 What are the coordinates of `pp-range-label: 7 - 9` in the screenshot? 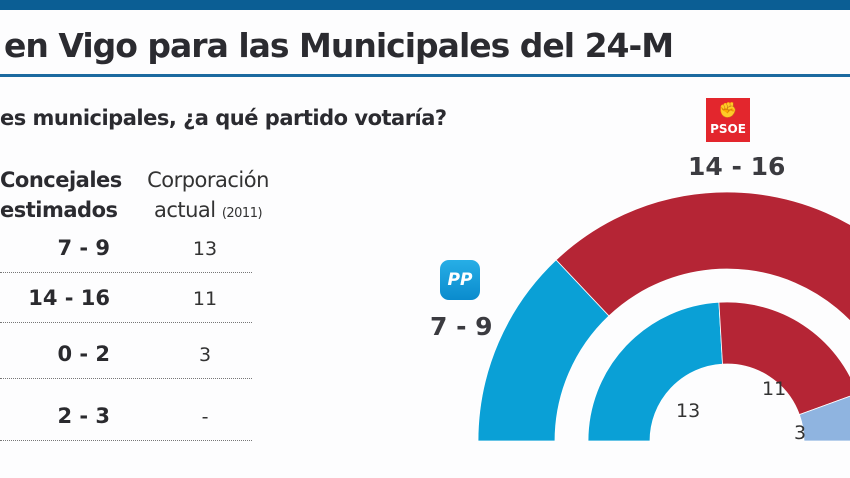 It's located at (461, 326).